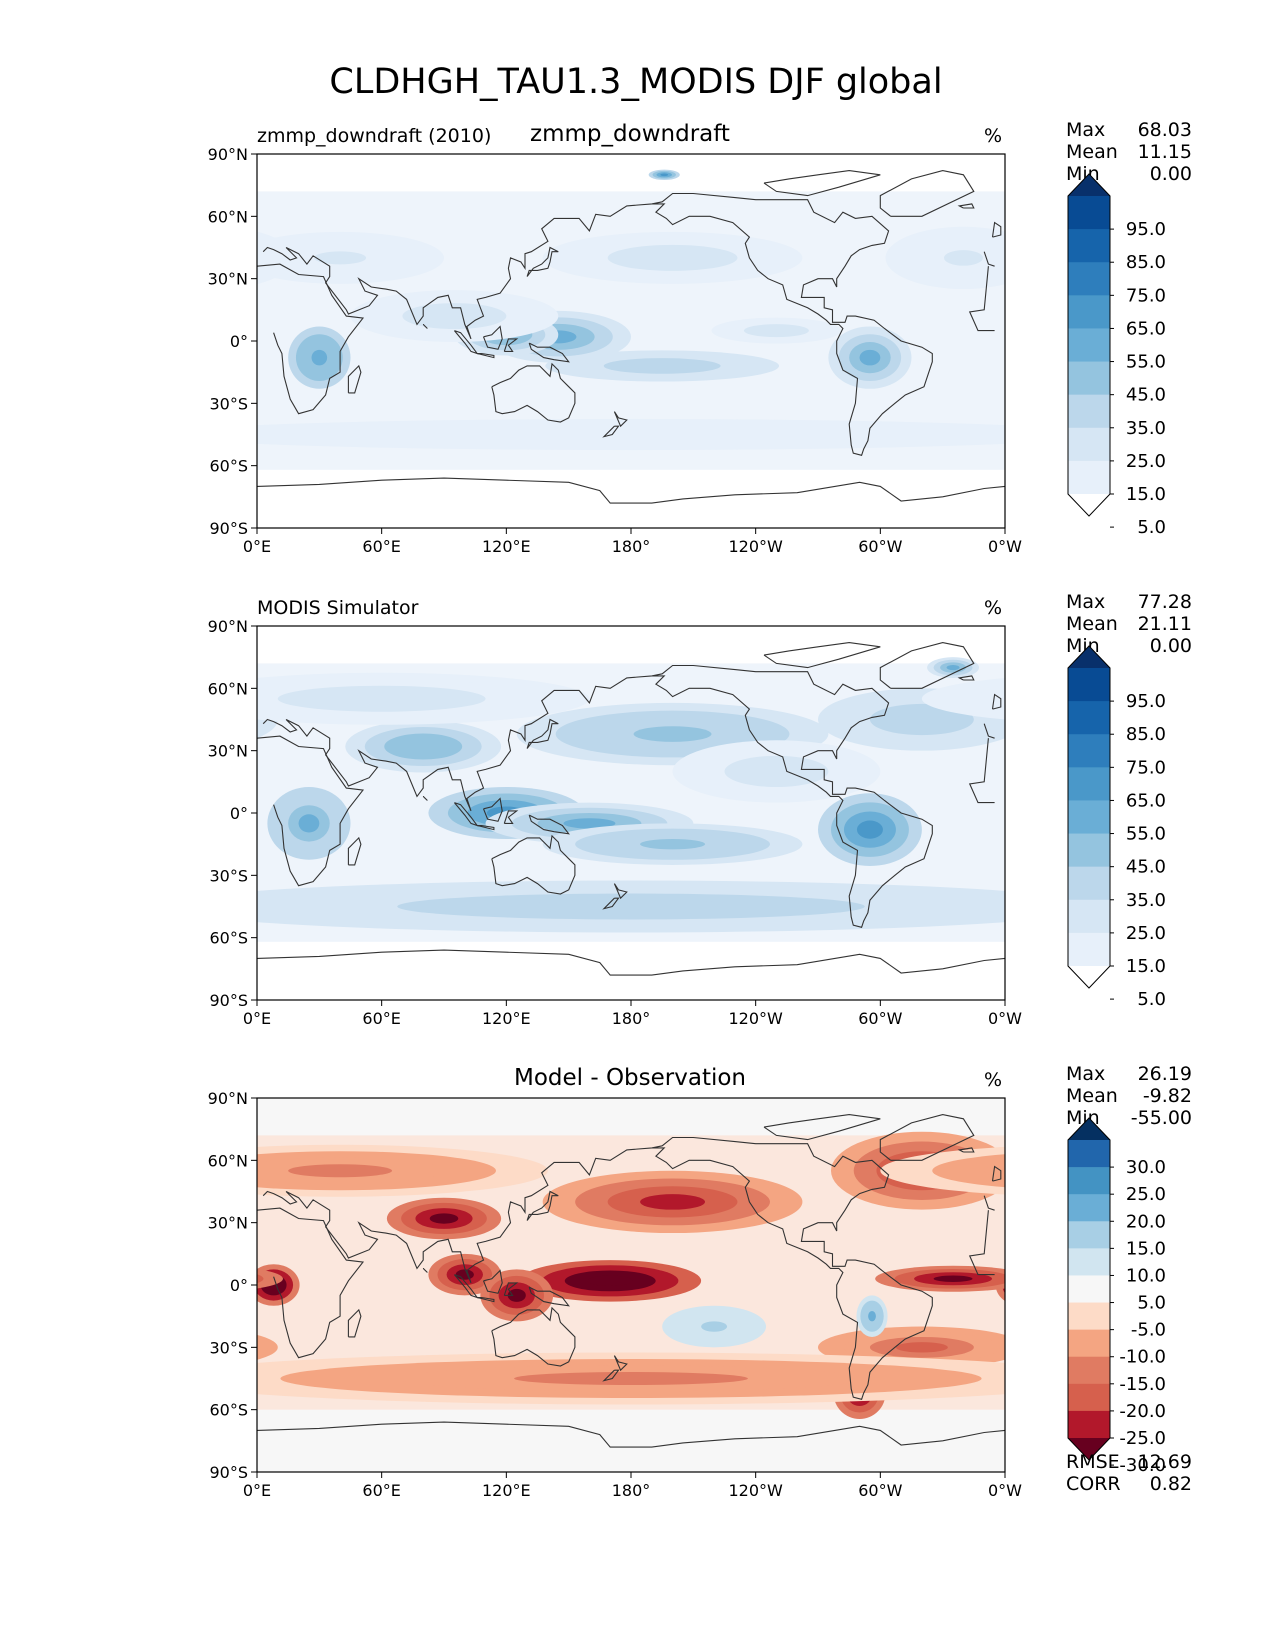  I want to click on stat-mean-value: -9.82, so click(1167, 1096).